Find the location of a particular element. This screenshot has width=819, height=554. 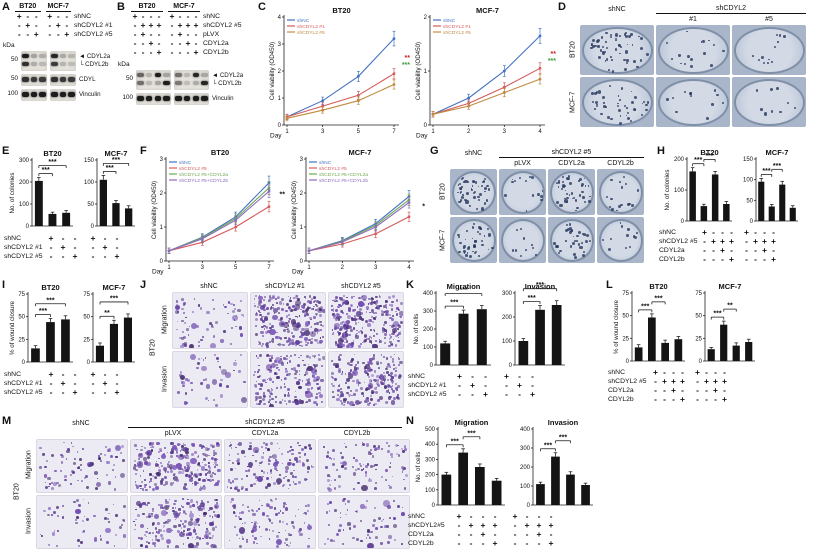

significance: ***** is located at coordinates (114, 307).